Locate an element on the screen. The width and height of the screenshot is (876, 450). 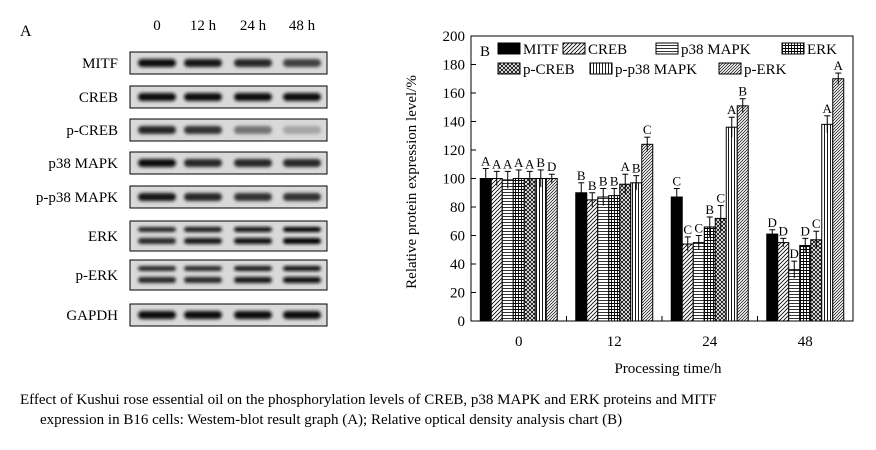
protein-label: p-CREB is located at coordinates (92, 131).